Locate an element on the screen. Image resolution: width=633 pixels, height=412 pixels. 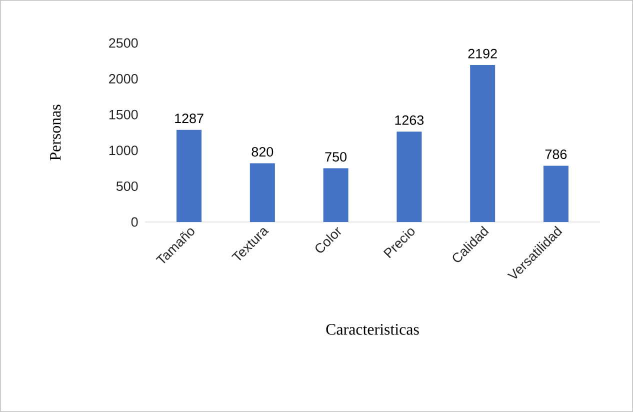
x-axis-title: Caracteristicas is located at coordinates (372, 329).